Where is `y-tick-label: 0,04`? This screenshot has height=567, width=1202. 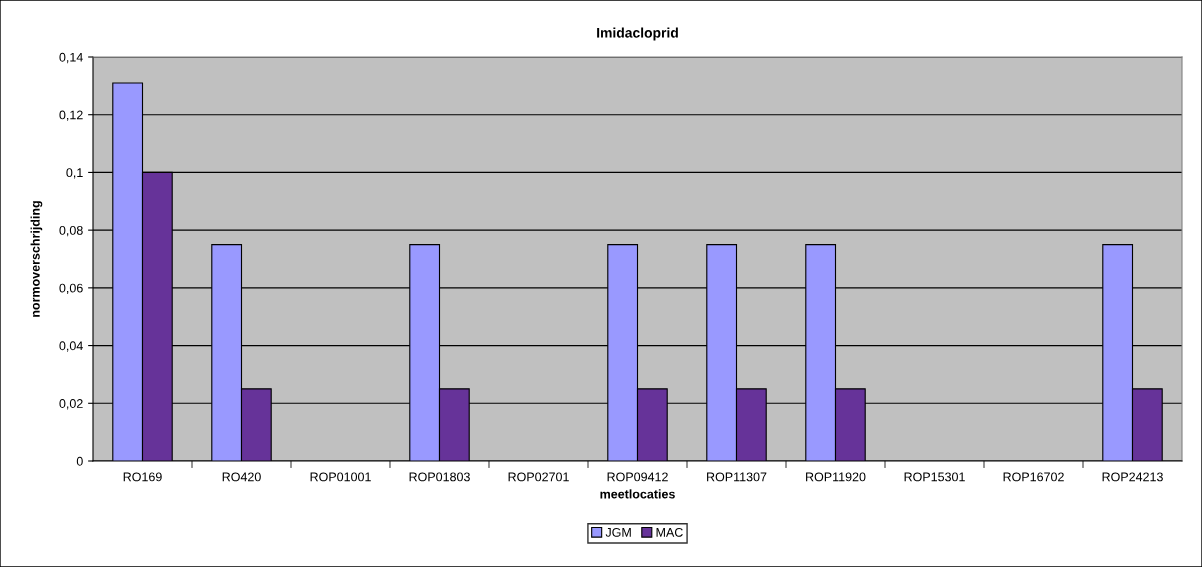 y-tick-label: 0,04 is located at coordinates (71, 346).